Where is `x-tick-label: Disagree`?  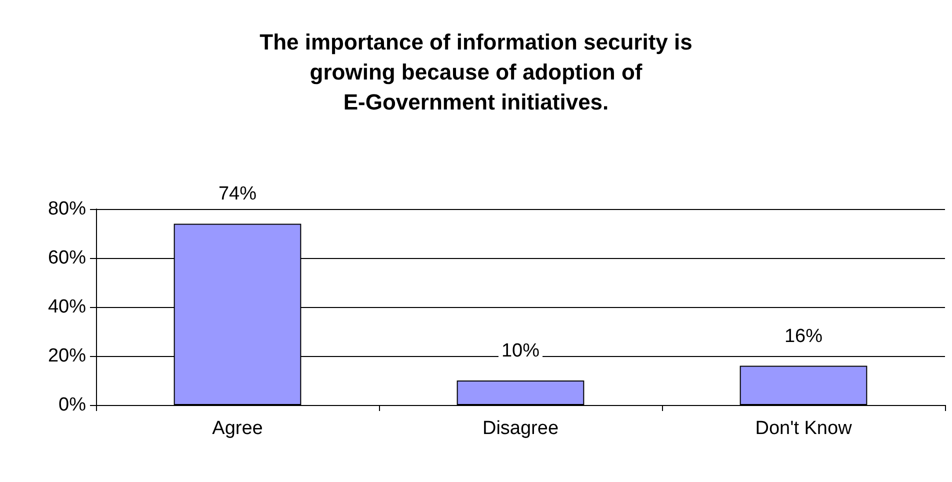
x-tick-label: Disagree is located at coordinates (520, 428).